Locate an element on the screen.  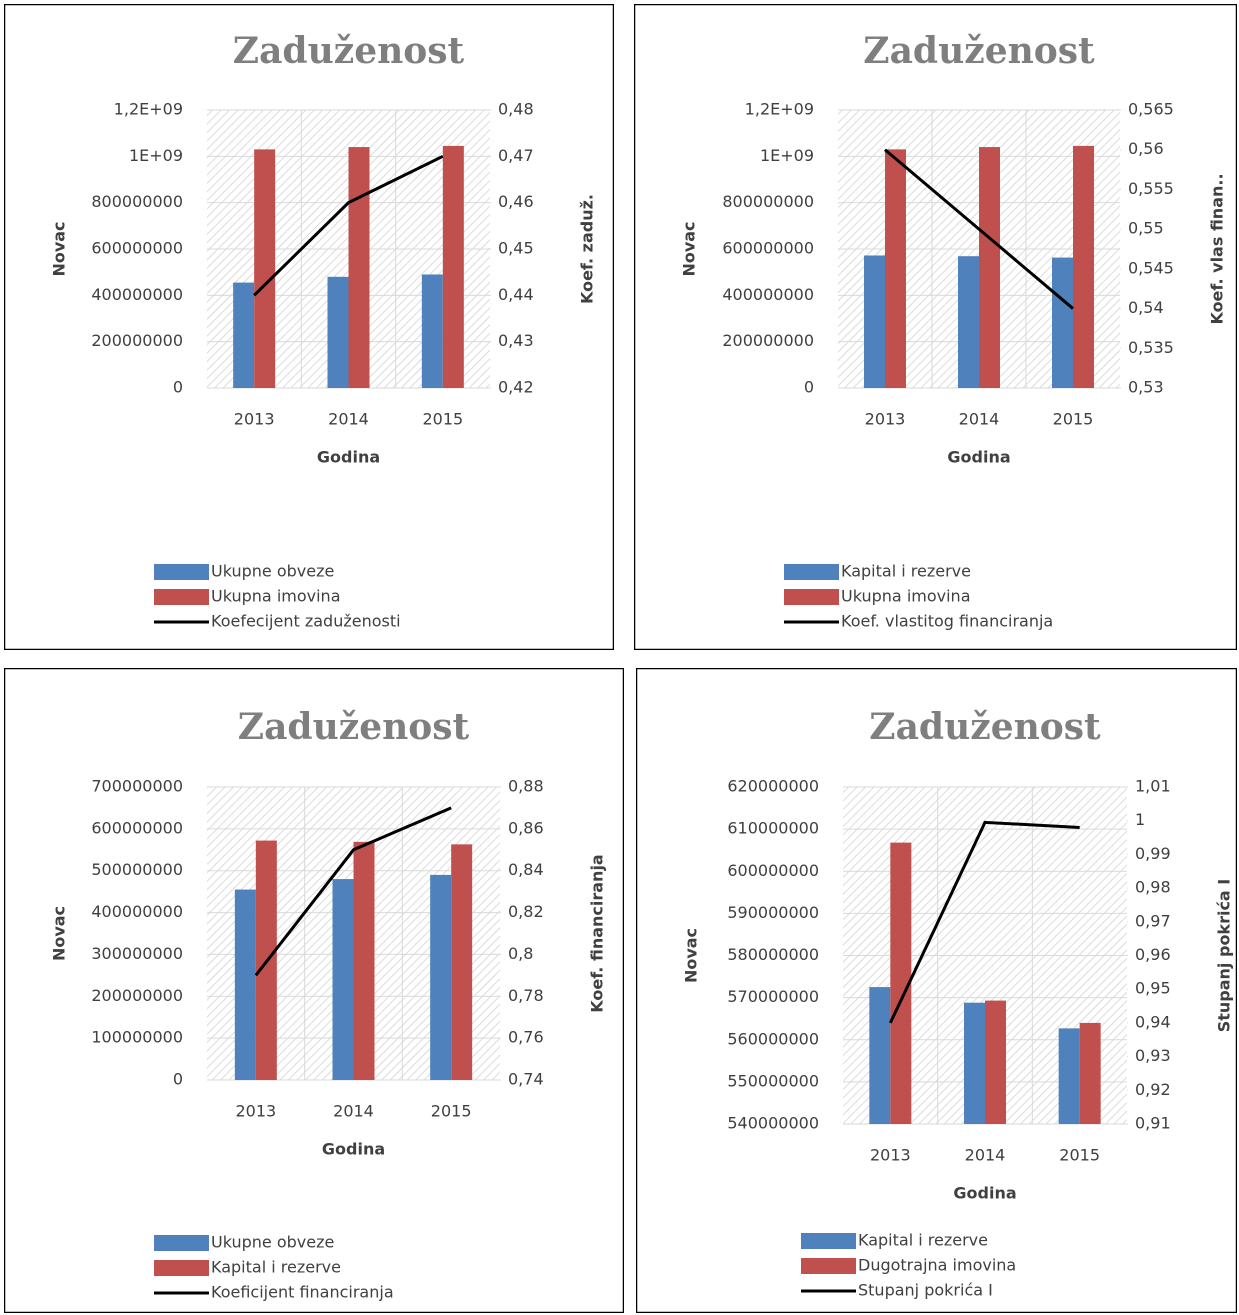
y2-tick-label: 0,43 is located at coordinates (516, 340).